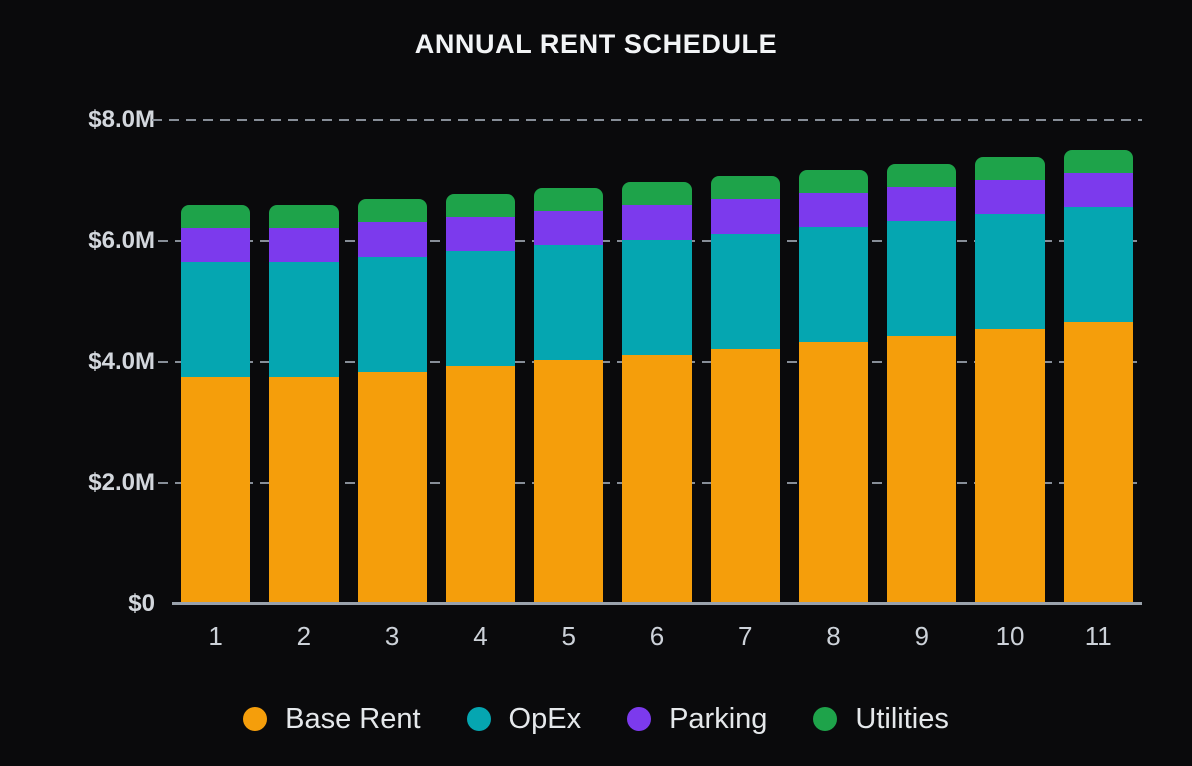  What do you see at coordinates (825, 719) in the screenshot?
I see `legend-dot-icon-utilities` at bounding box center [825, 719].